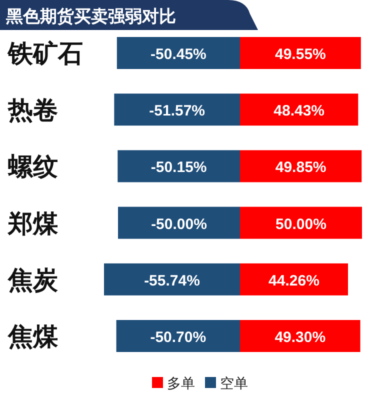  I want to click on legend-label: 空单, so click(234, 383).